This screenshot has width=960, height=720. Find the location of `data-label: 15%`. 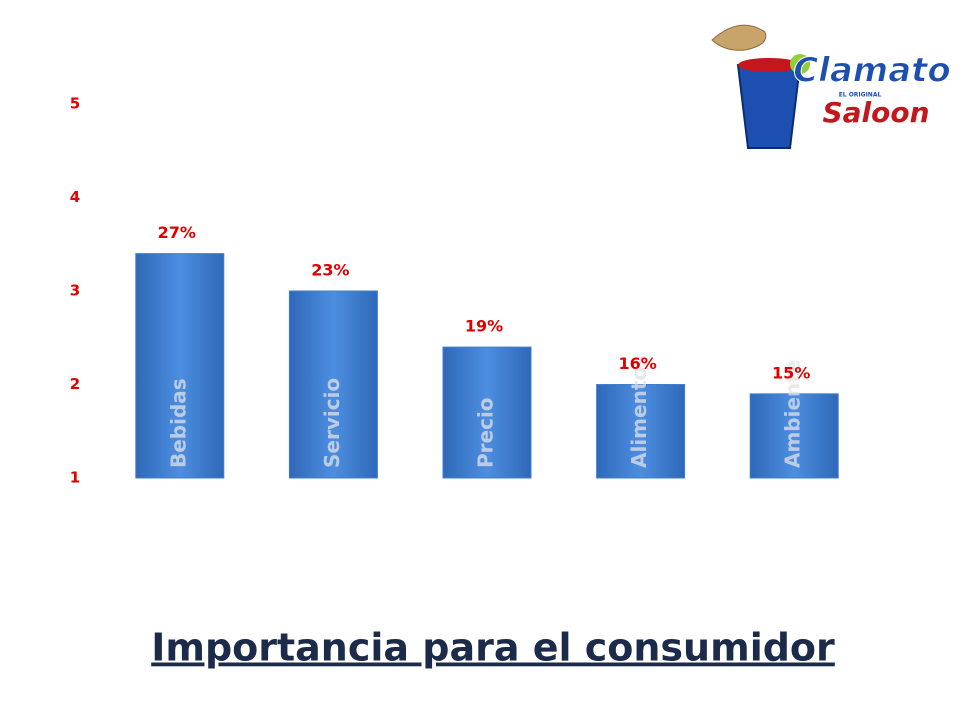

data-label: 15% is located at coordinates (791, 372).